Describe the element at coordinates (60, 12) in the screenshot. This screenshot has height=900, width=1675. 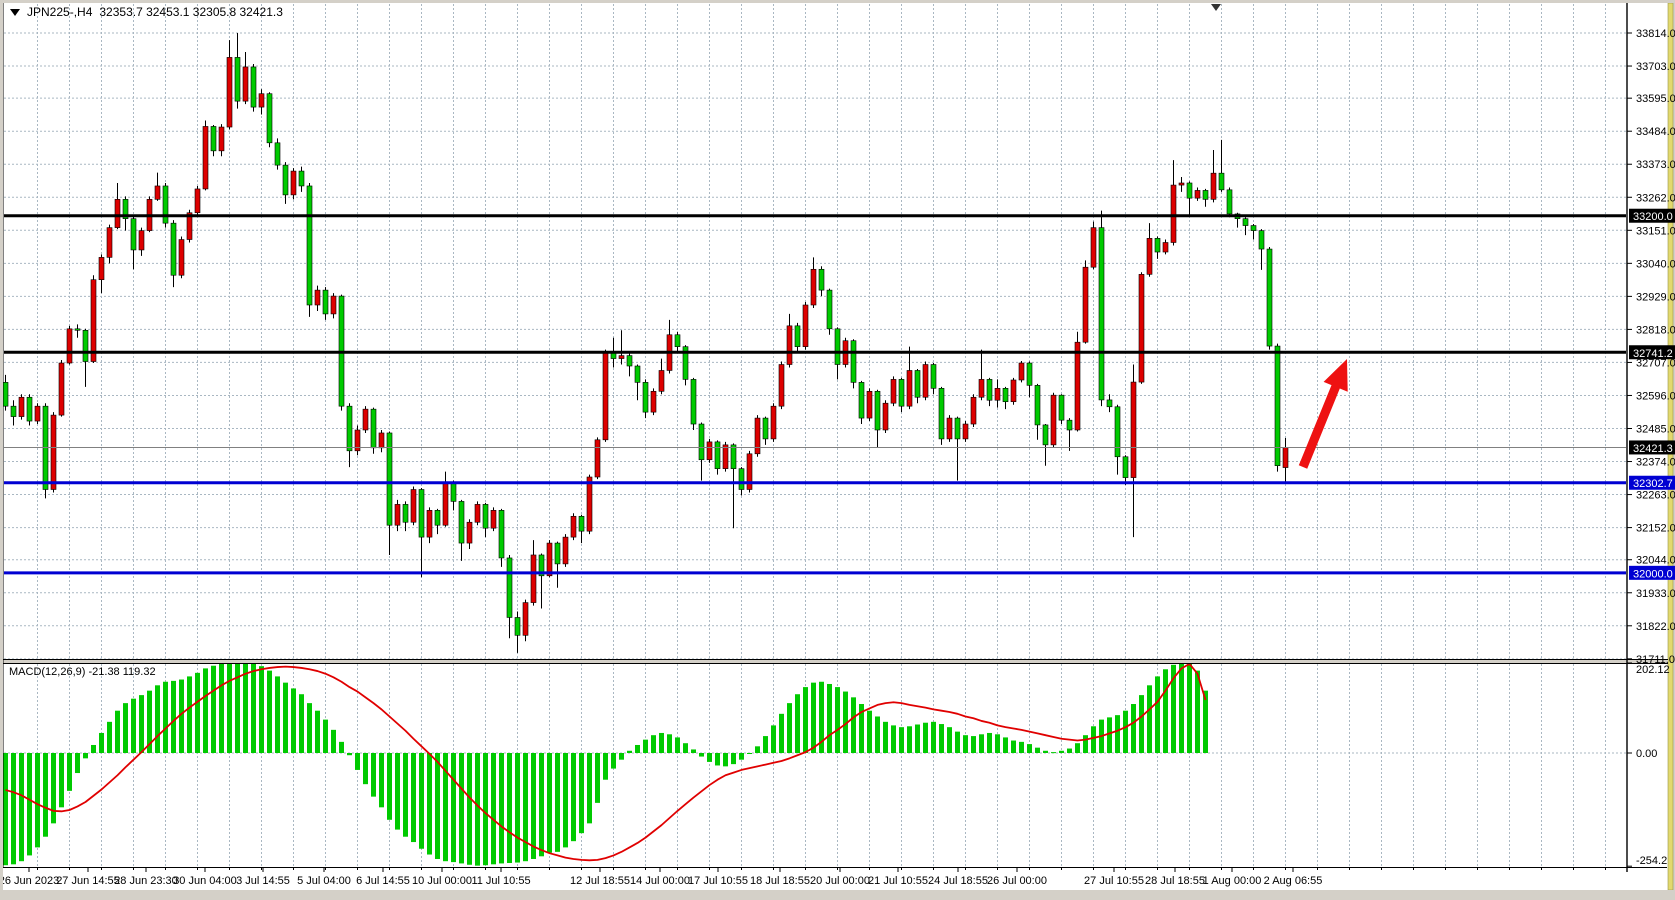
I see `symbol-period-label: JPN225-,H4` at that location.